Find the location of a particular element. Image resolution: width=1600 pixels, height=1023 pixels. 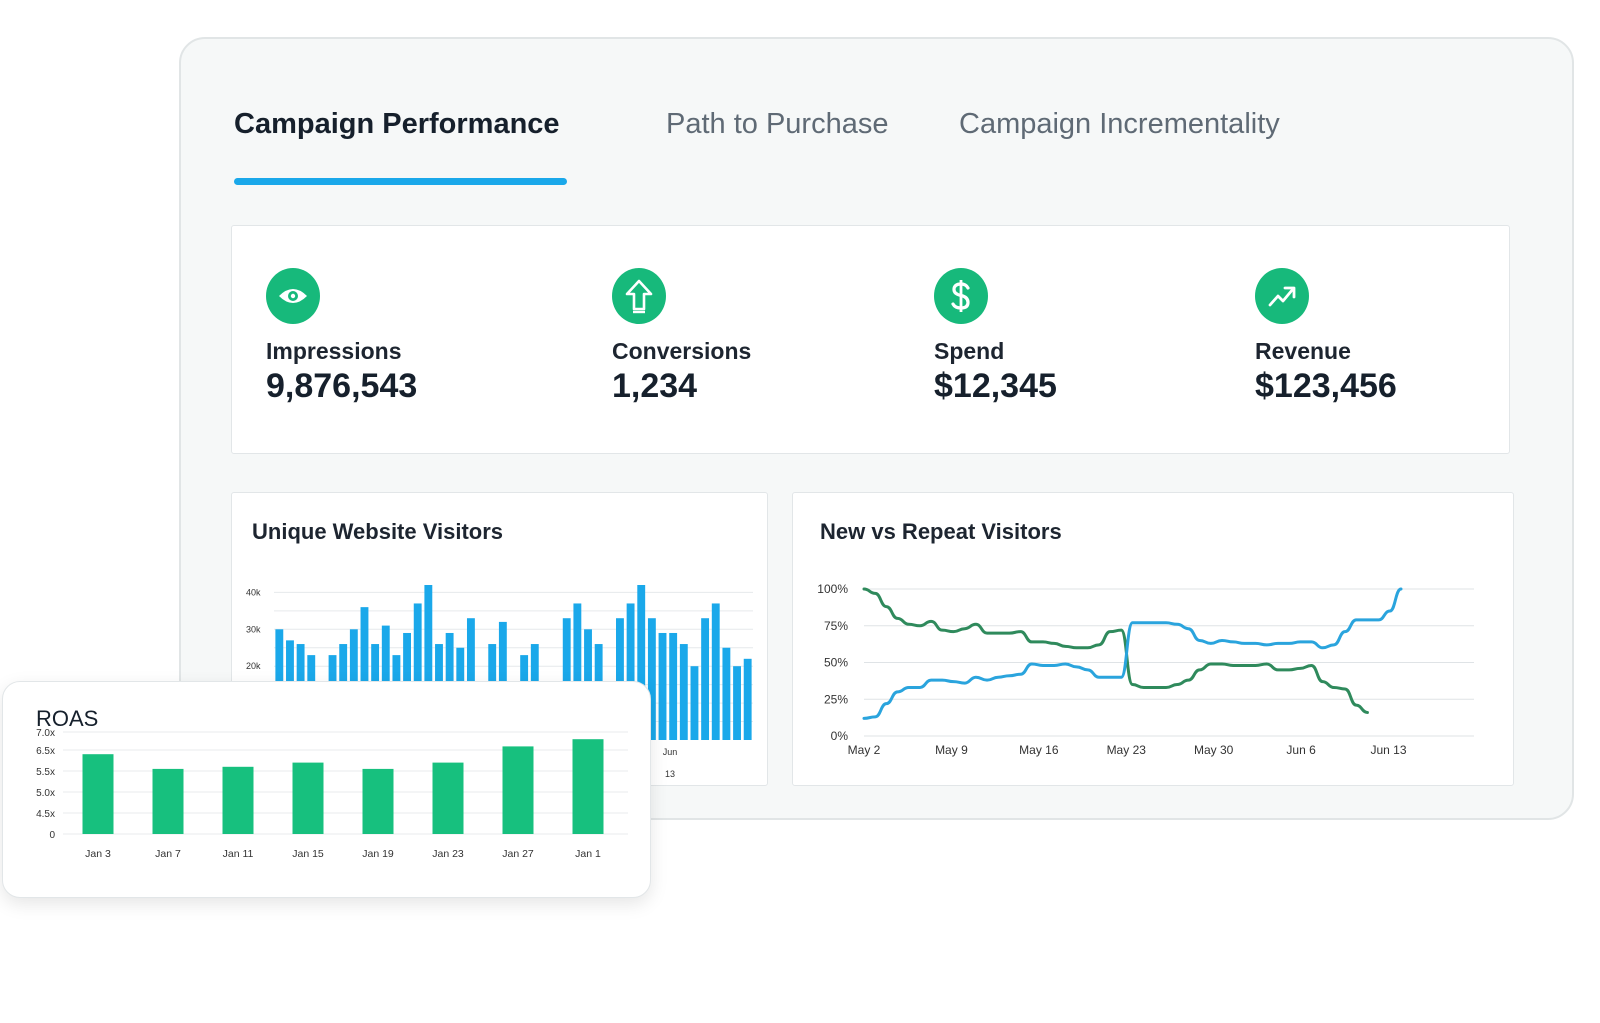

y-tick-label: 6.5x is located at coordinates (45, 751).